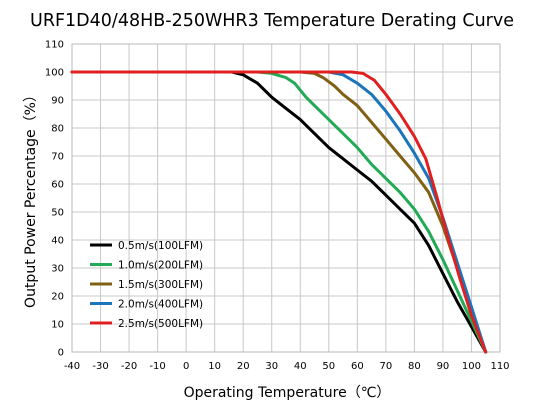  What do you see at coordinates (57, 269) in the screenshot?
I see `y-tick-label: 30` at bounding box center [57, 269].